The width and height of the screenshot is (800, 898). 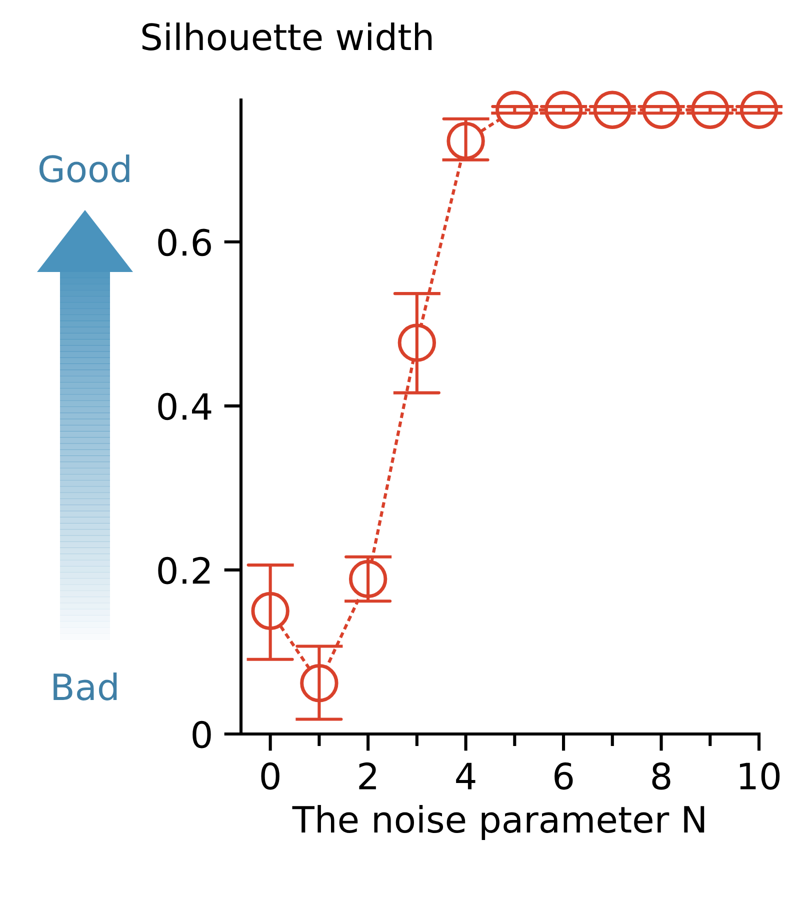 What do you see at coordinates (185, 406) in the screenshot?
I see `y-tick-label: 0.4` at bounding box center [185, 406].